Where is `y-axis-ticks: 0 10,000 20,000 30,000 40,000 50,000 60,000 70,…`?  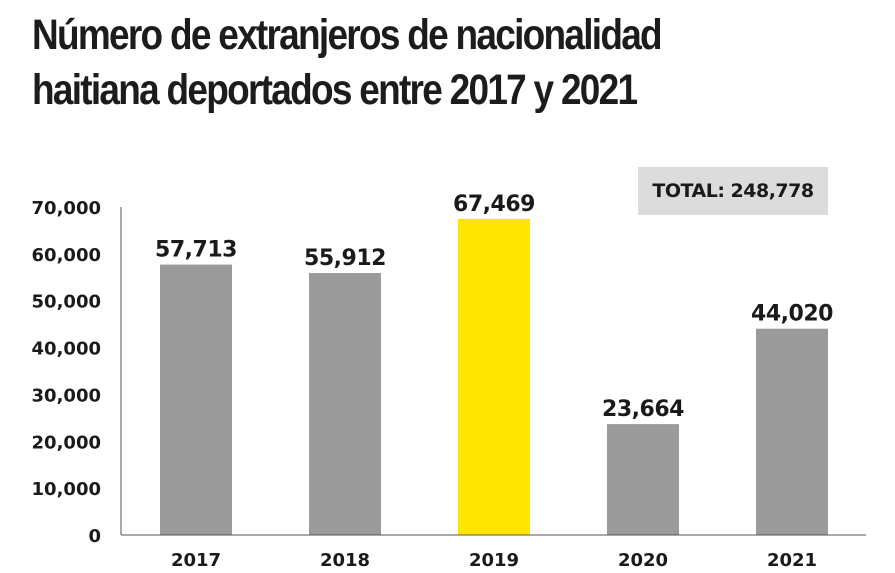 y-axis-ticks: 0 10,000 20,000 30,000 40,000 50,000 60,000 70,… is located at coordinates (66, 372).